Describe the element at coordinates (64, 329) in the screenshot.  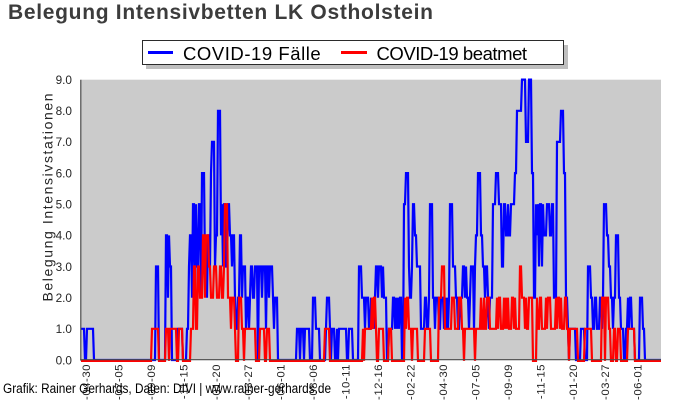
I see `svg-text: 1.0` at that location.